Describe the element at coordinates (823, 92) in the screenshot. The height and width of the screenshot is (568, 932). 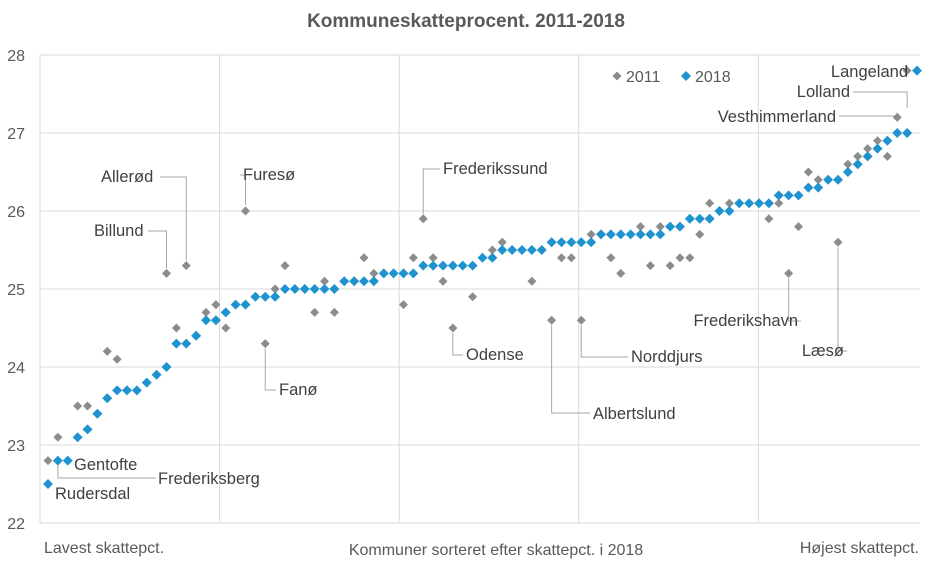
I see `annotation-label: Lolland` at that location.